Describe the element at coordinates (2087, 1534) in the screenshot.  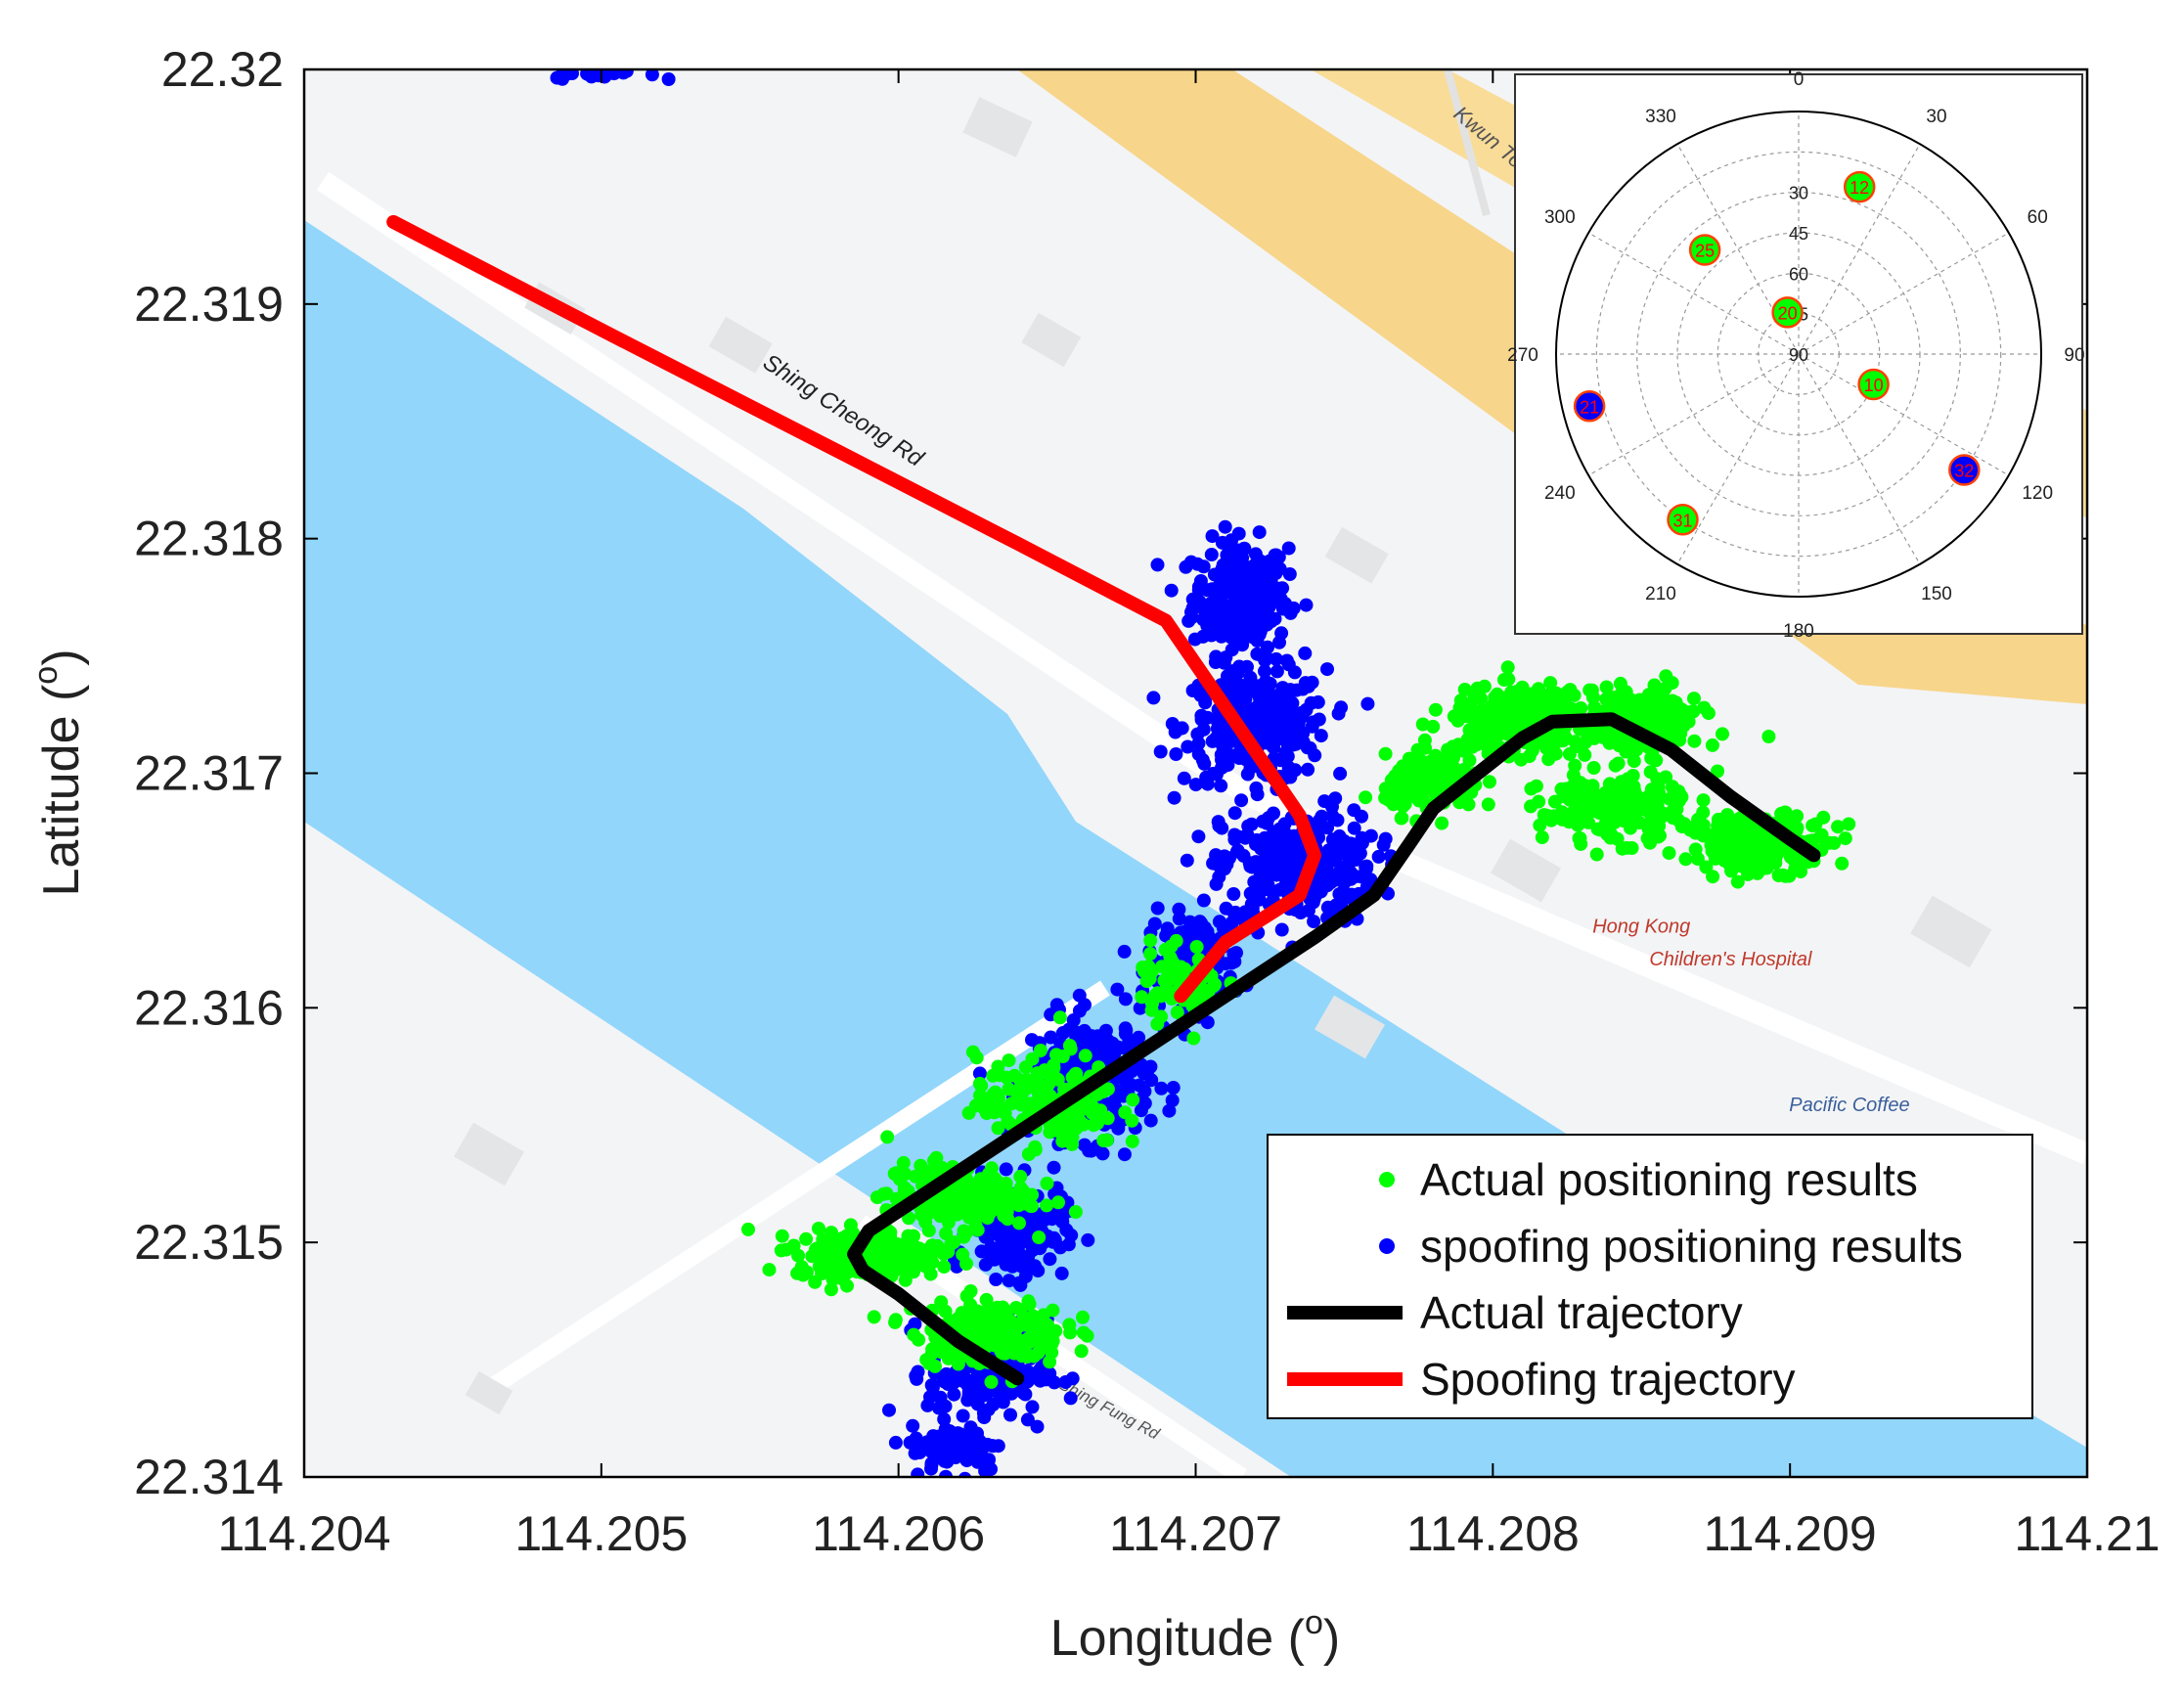
I see `x-tick-label: 114.21` at that location.